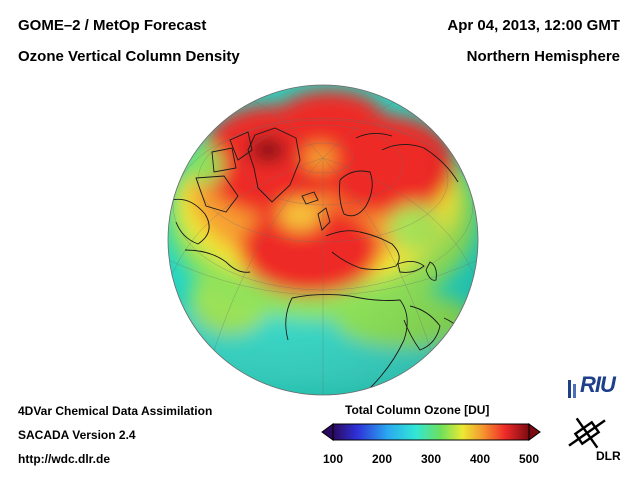 The image size is (640, 480). What do you see at coordinates (112, 25) in the screenshot?
I see `product-title: GOME–2 / MetOp Forecast` at bounding box center [112, 25].